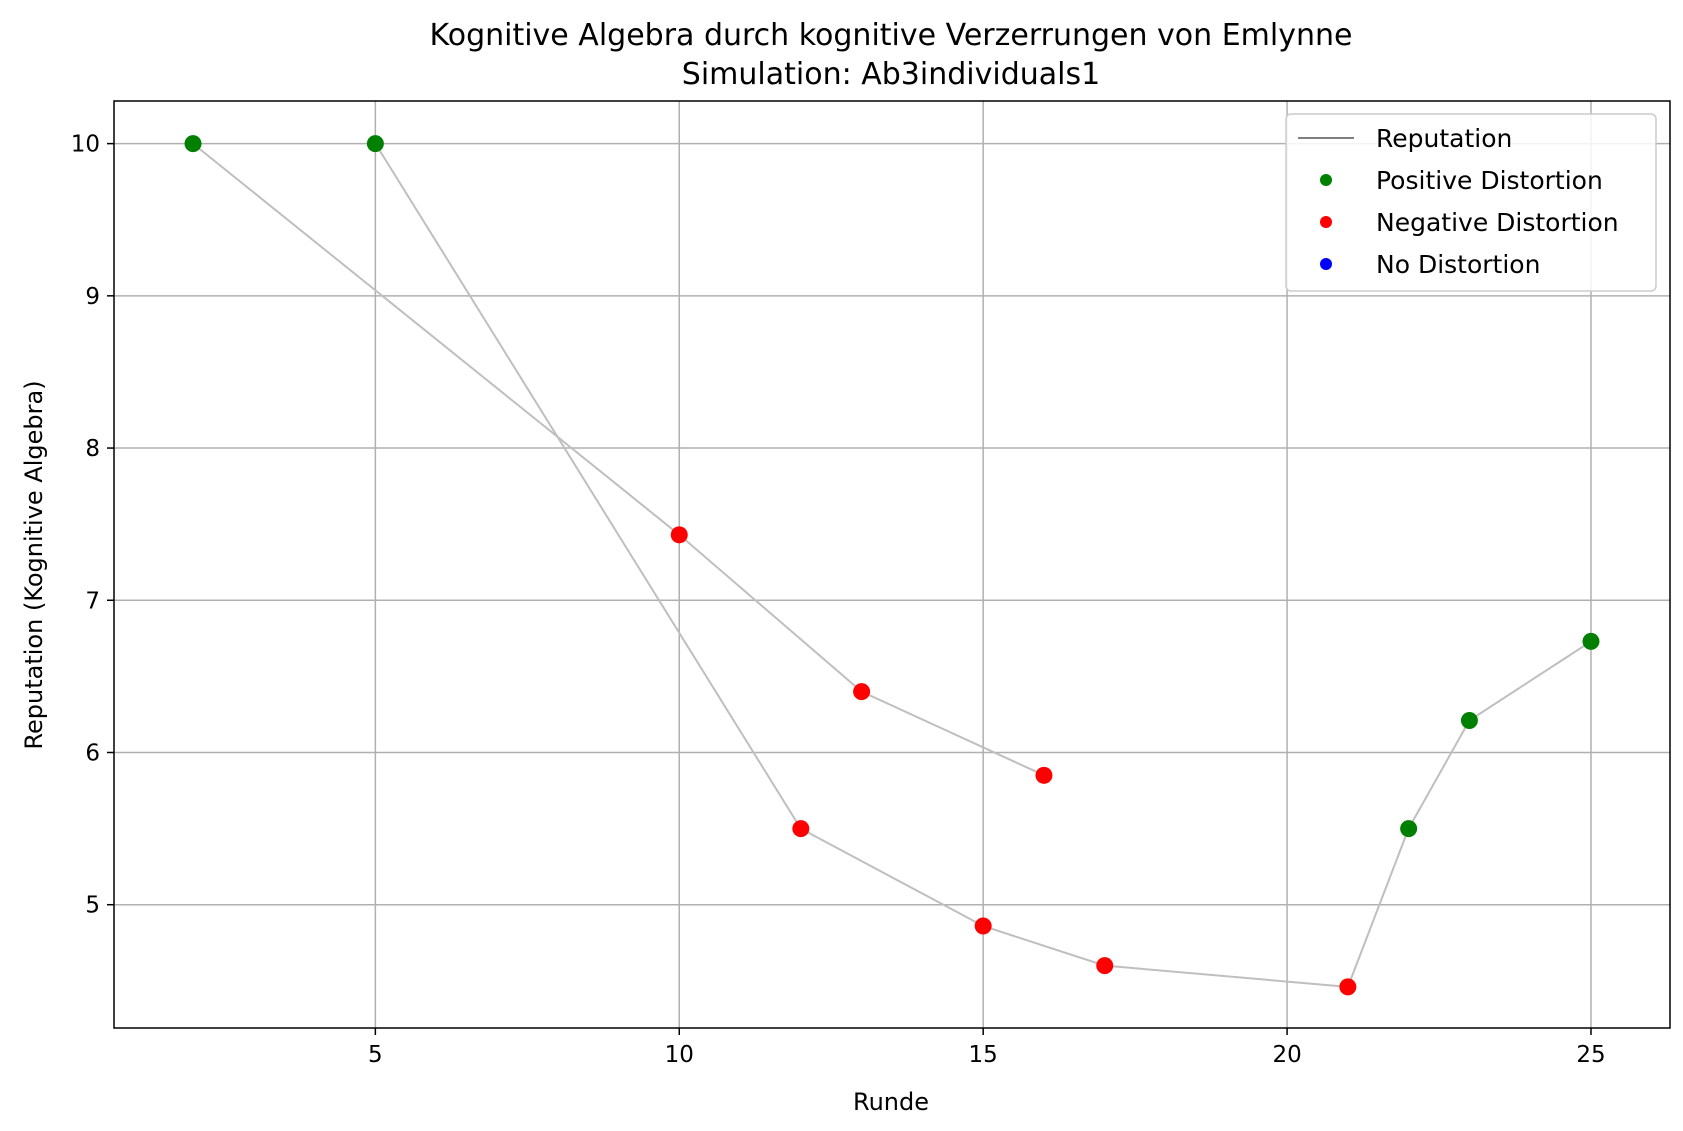  What do you see at coordinates (92, 906) in the screenshot?
I see `y-tick-label: 5` at bounding box center [92, 906].